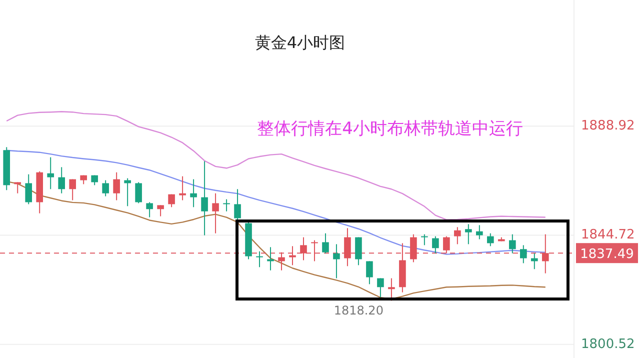 This screenshot has width=640, height=358. Describe the element at coordinates (608, 235) in the screenshot. I see `y-tick-label: 1844.72` at that location.